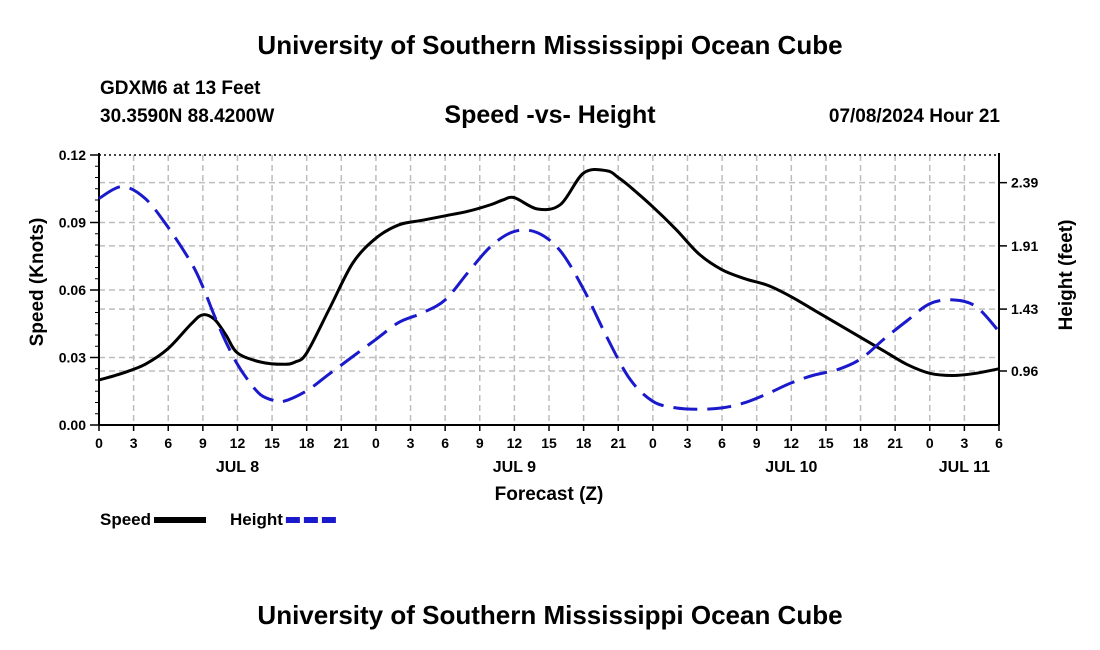  What do you see at coordinates (964, 467) in the screenshot?
I see `day-label: JUL 11` at bounding box center [964, 467].